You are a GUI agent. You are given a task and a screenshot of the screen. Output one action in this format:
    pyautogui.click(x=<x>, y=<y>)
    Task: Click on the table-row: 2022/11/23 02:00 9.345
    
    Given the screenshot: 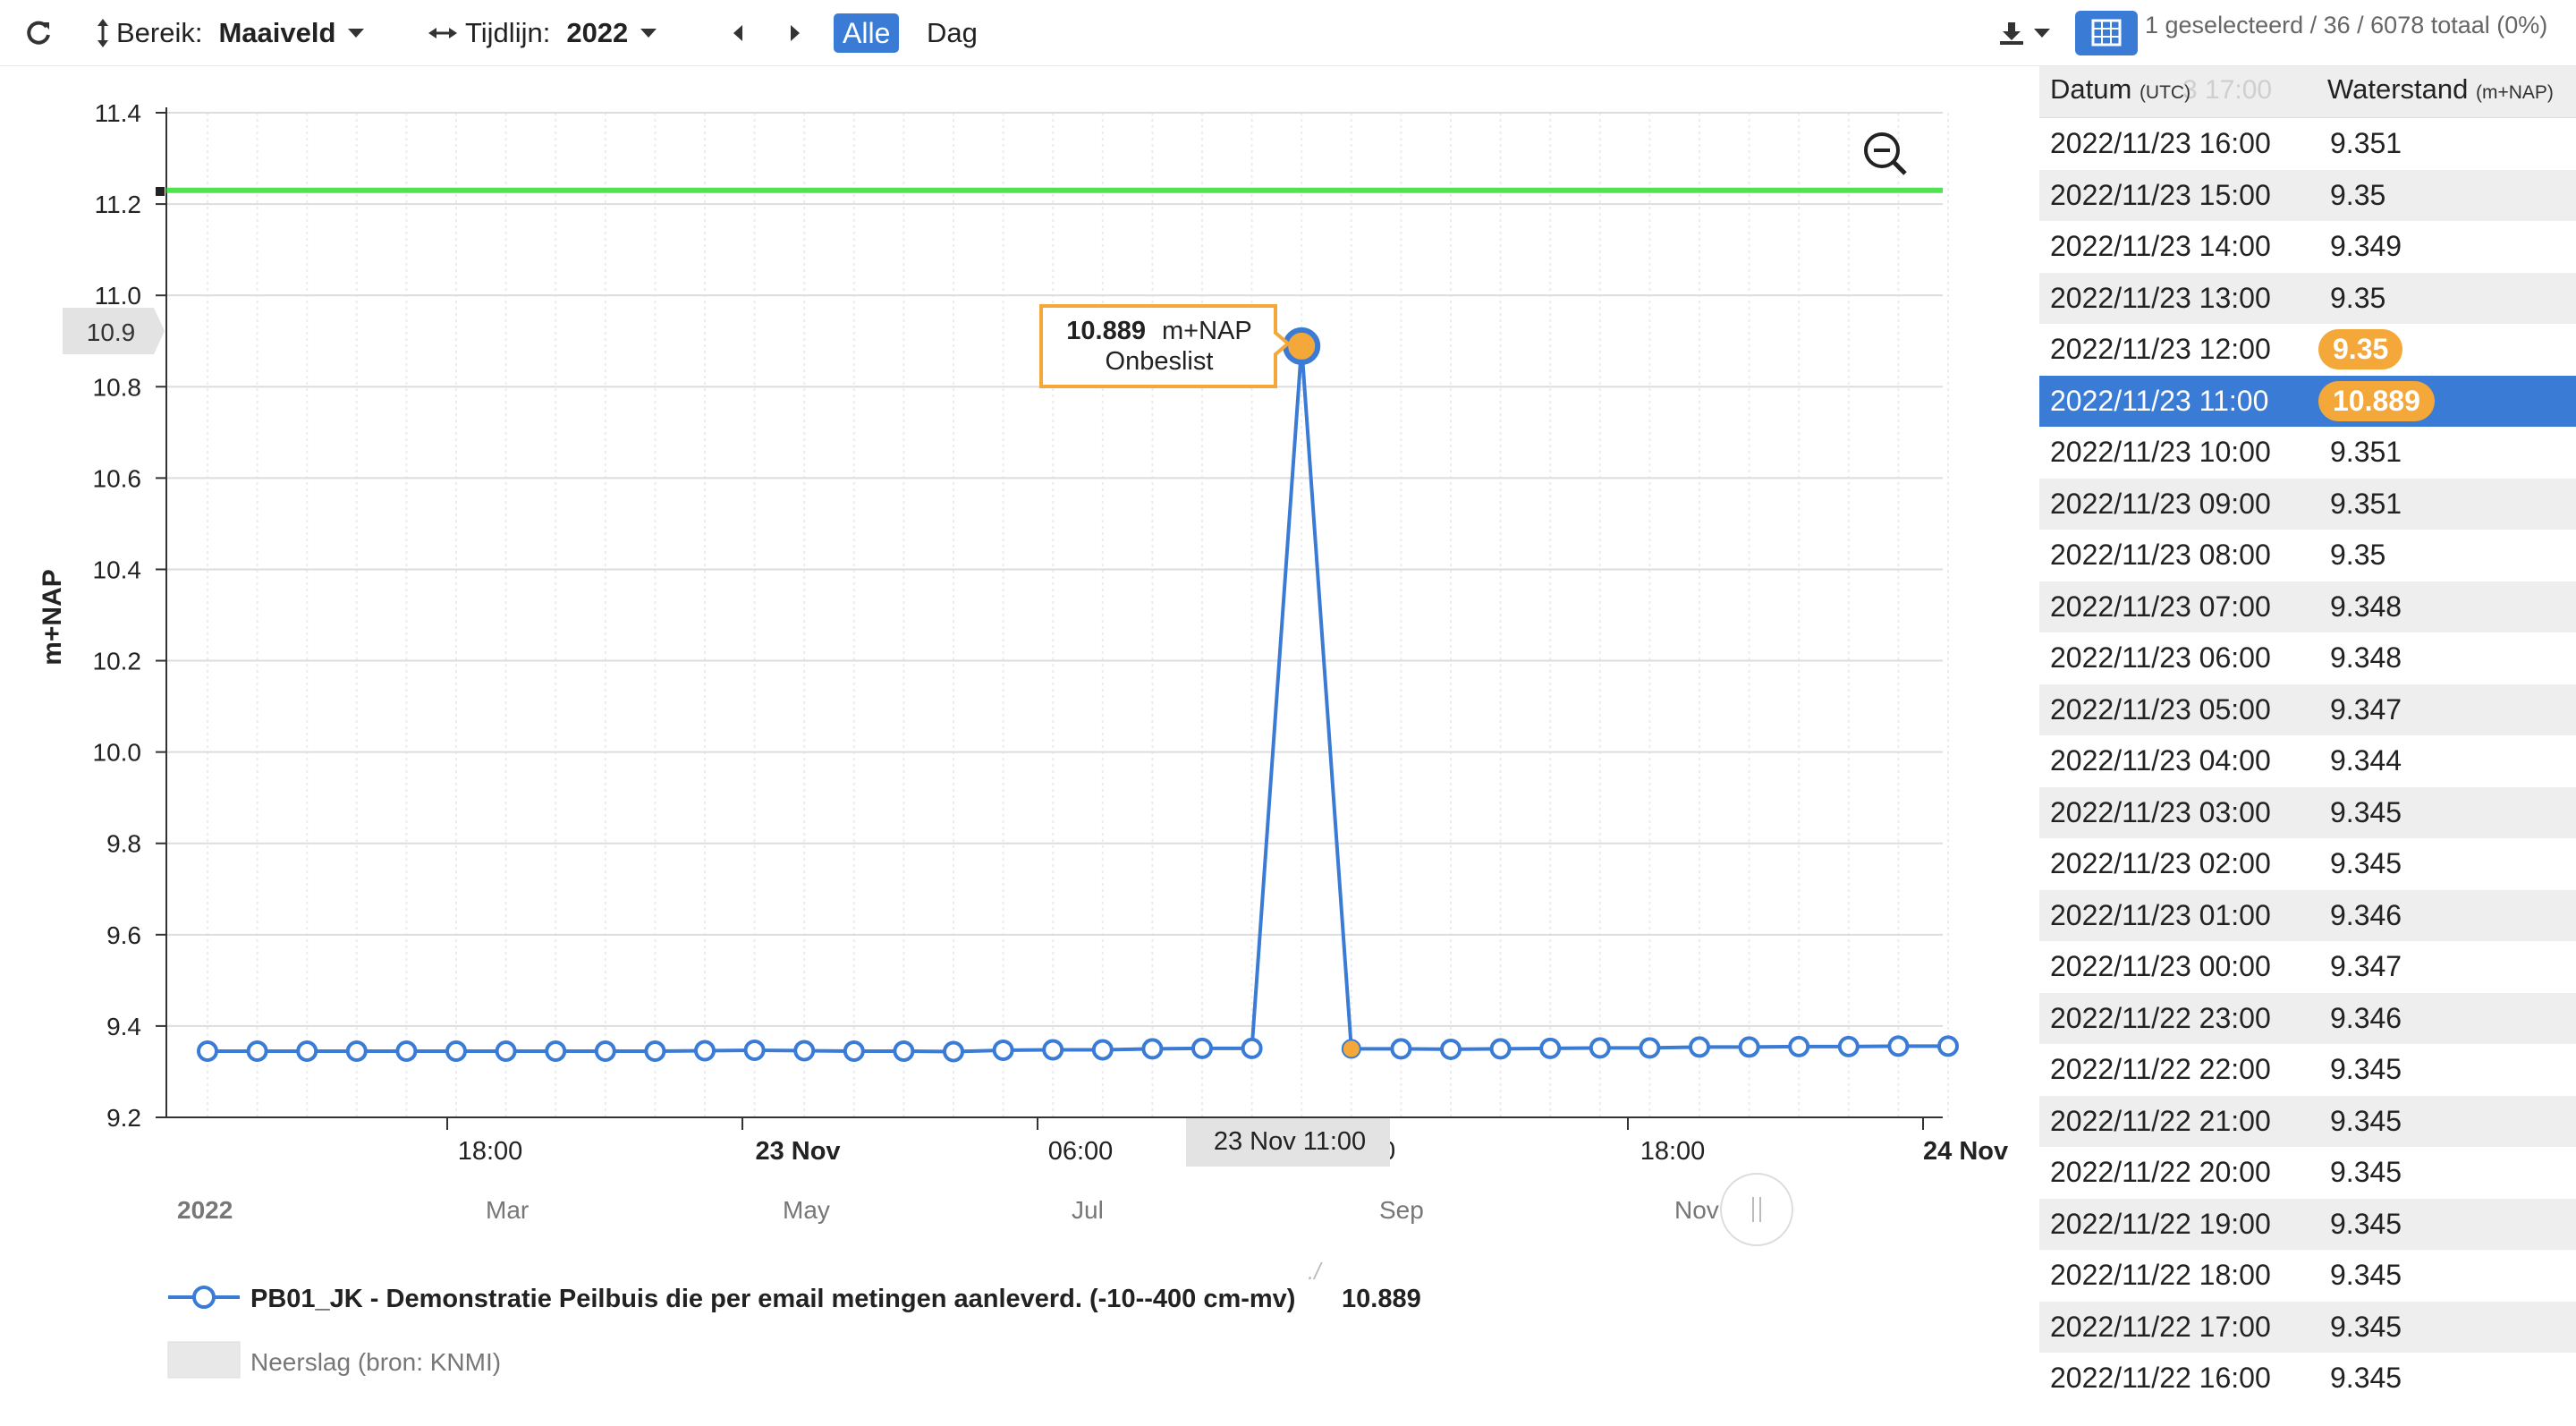 What is the action you would take?
    pyautogui.click(x=2307, y=864)
    